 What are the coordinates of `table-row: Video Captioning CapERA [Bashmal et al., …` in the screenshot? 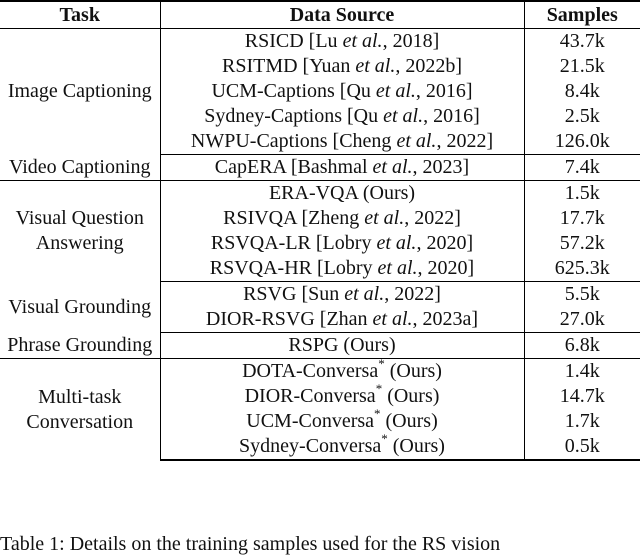 It's located at (320, 167).